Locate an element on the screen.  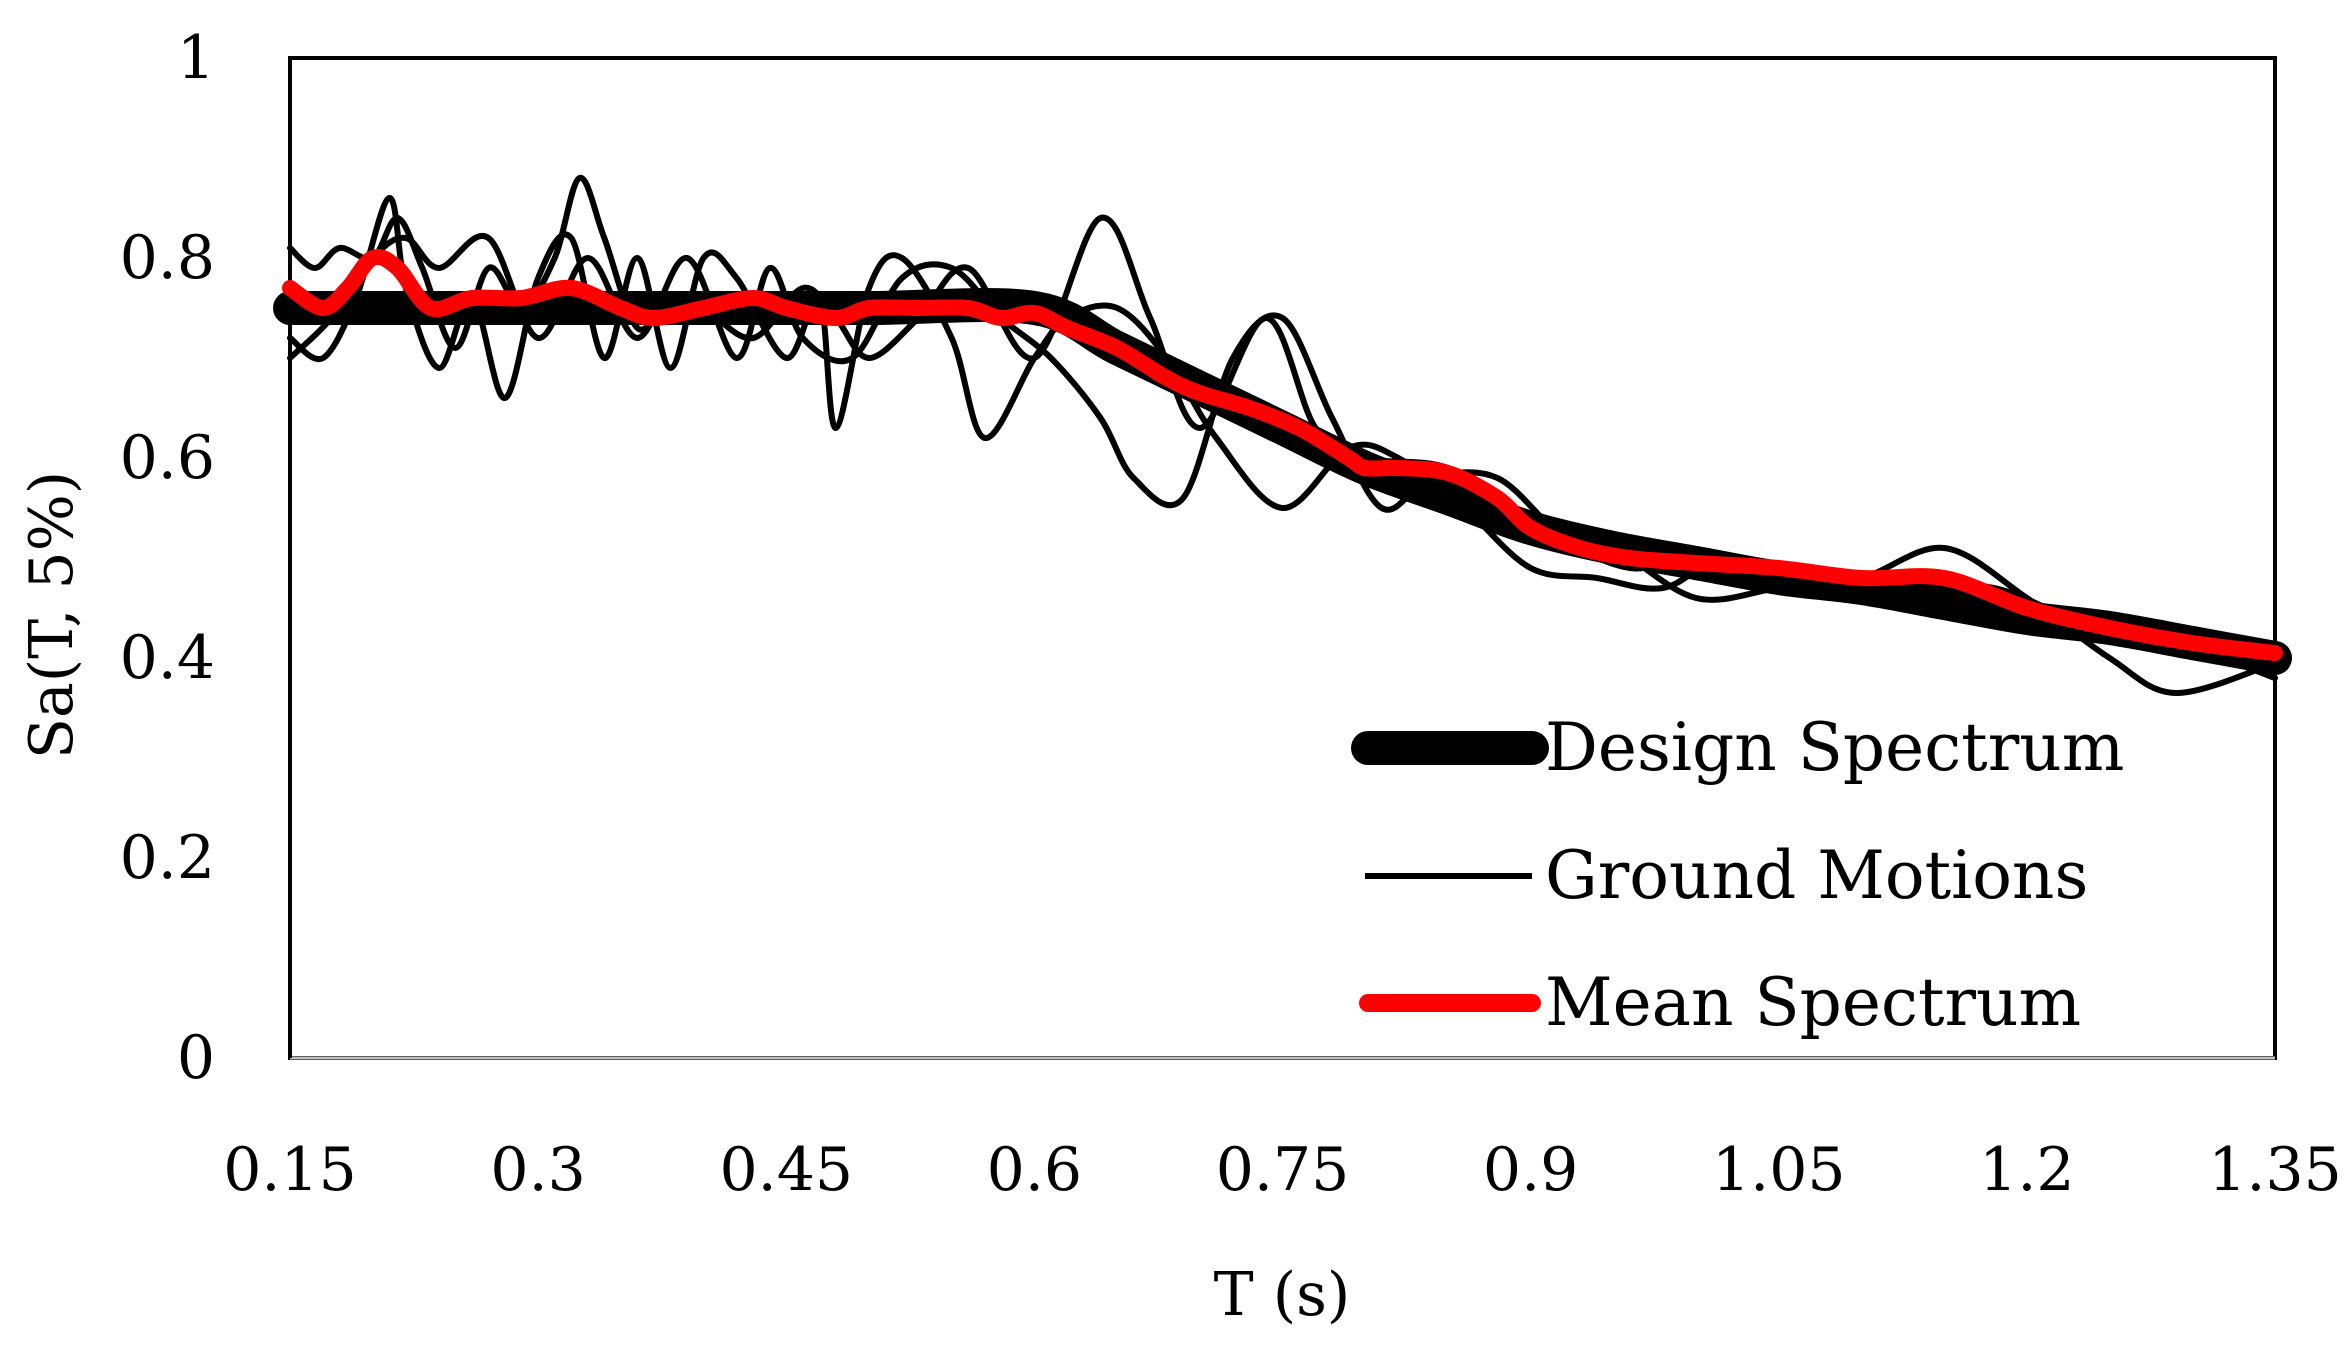
x-axis-title: T (s) is located at coordinates (1282, 1295).